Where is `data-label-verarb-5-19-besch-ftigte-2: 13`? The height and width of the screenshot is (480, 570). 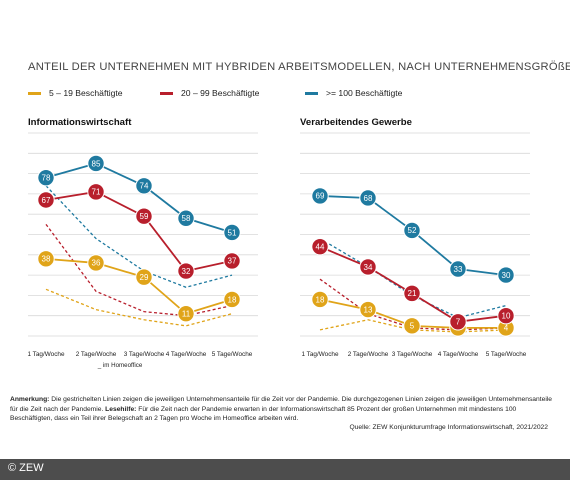
data-label-verarb-5-19-besch-ftigte-2: 13 is located at coordinates (368, 309).